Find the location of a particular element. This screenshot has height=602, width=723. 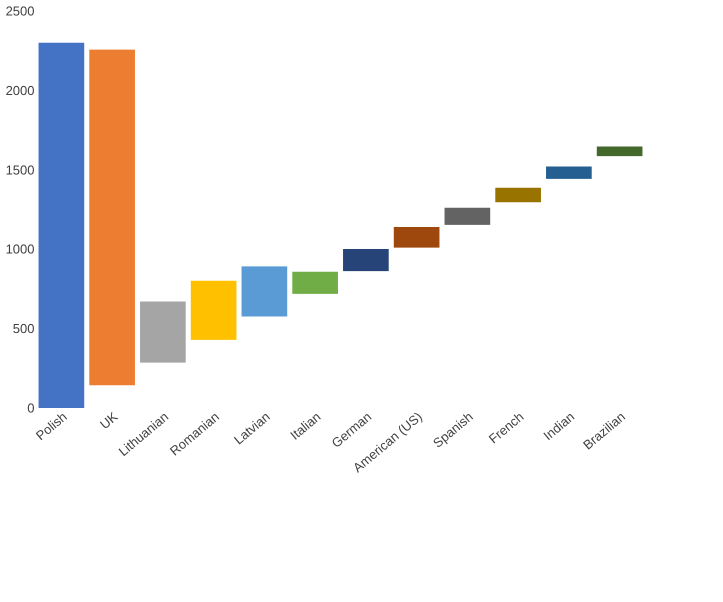

y-tick-label: 1000 is located at coordinates (20, 249).